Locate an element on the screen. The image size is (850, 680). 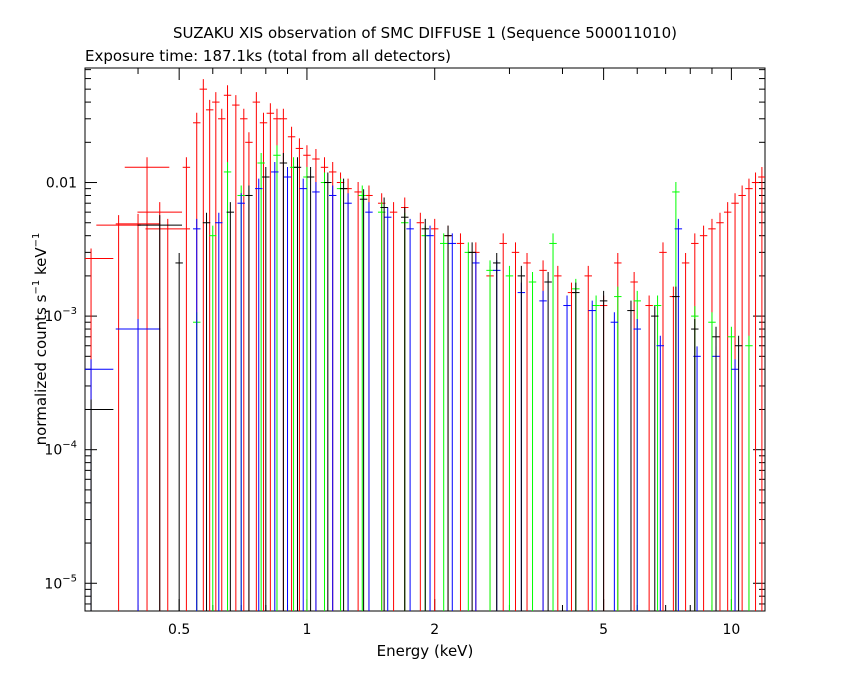
x-tick-label: 2 is located at coordinates (434, 630).